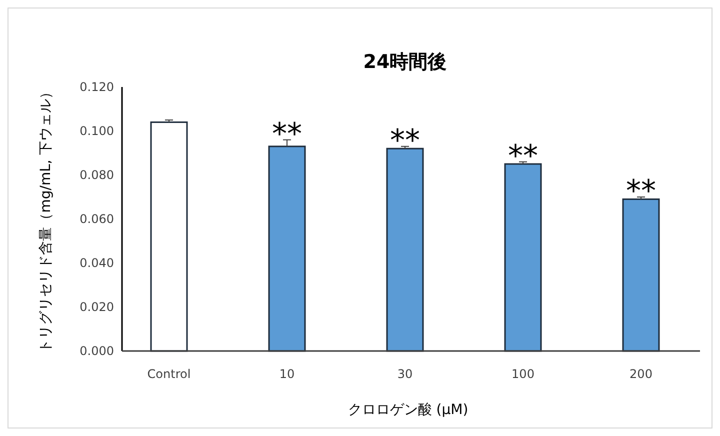  I want to click on x-tick-label: Control, so click(169, 374).